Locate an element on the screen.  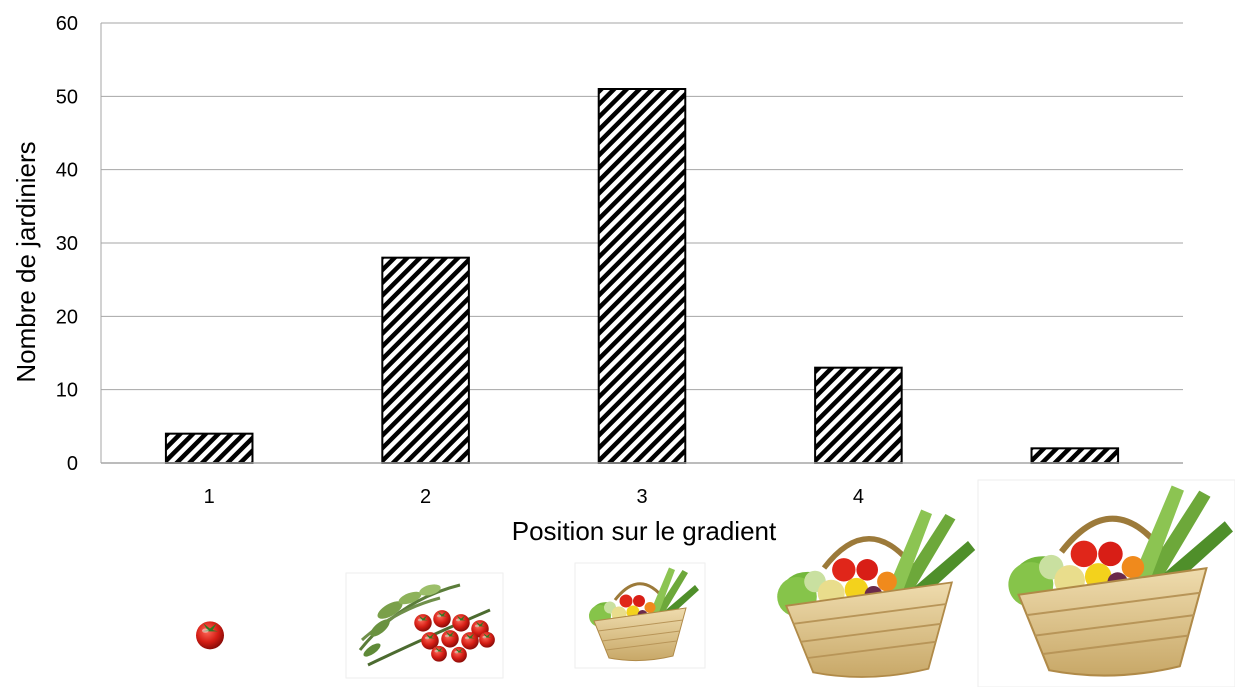
herbs-and-tomatoes-icon is located at coordinates (424, 625).